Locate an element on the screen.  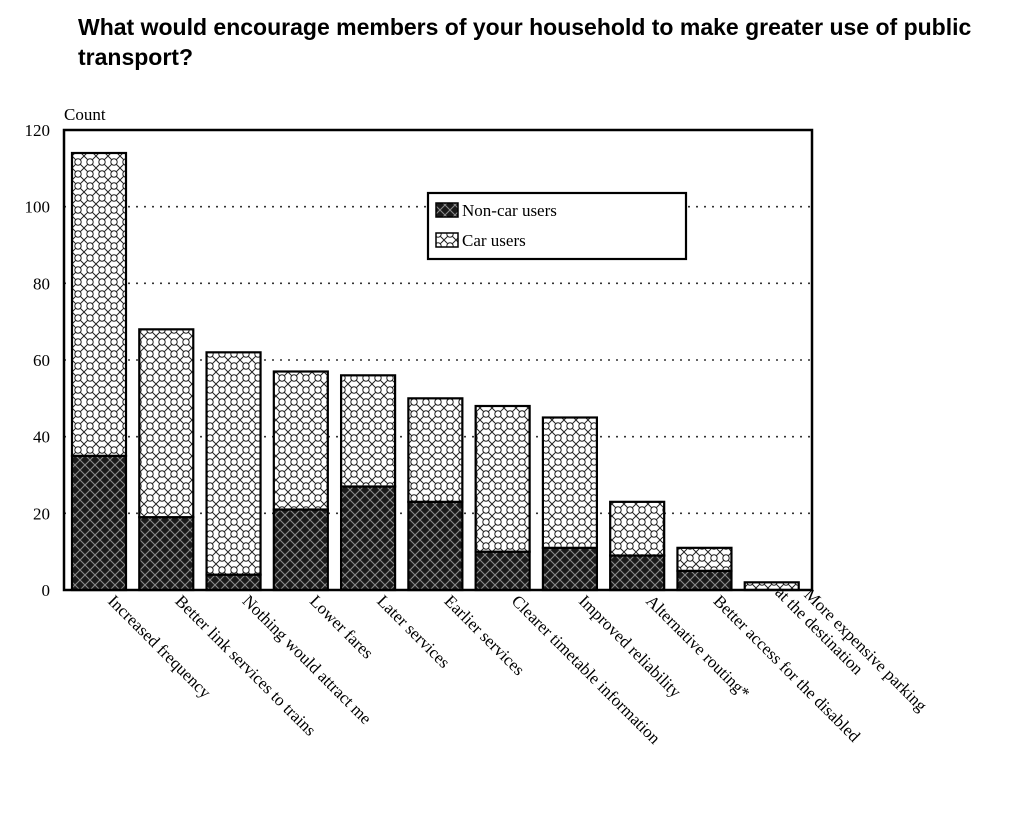
x-tick-label: Lower fares is located at coordinates (341, 626).